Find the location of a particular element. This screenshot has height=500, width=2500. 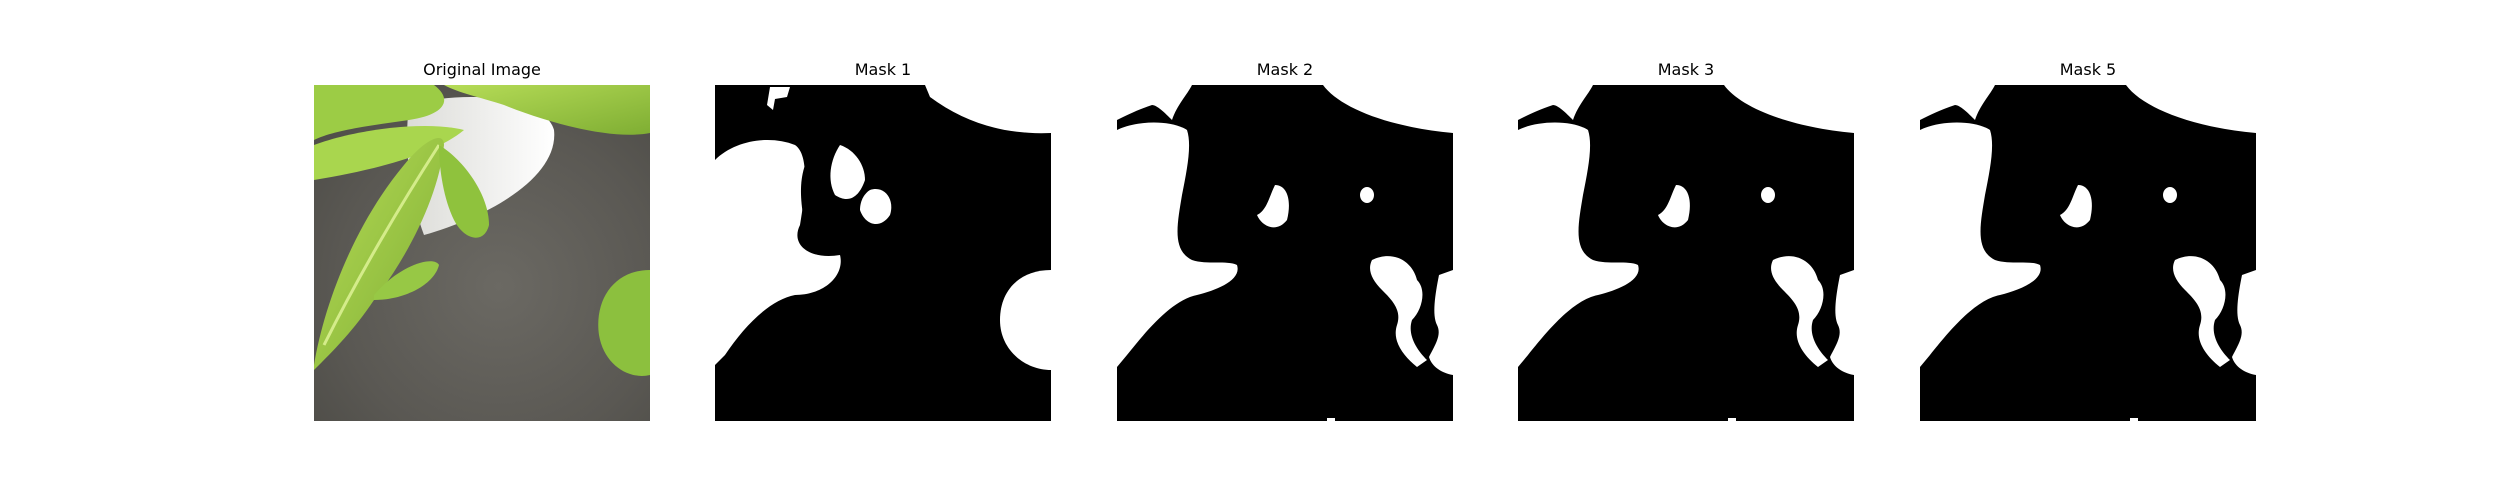

leaf-main is located at coordinates (379, 253).